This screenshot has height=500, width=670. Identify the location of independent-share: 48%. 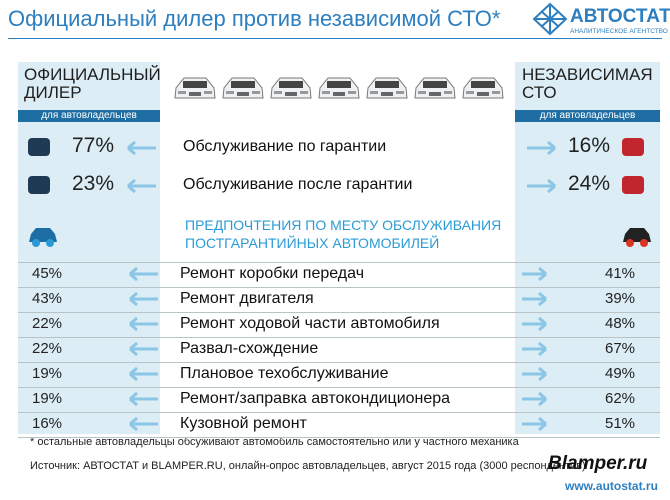
(620, 323).